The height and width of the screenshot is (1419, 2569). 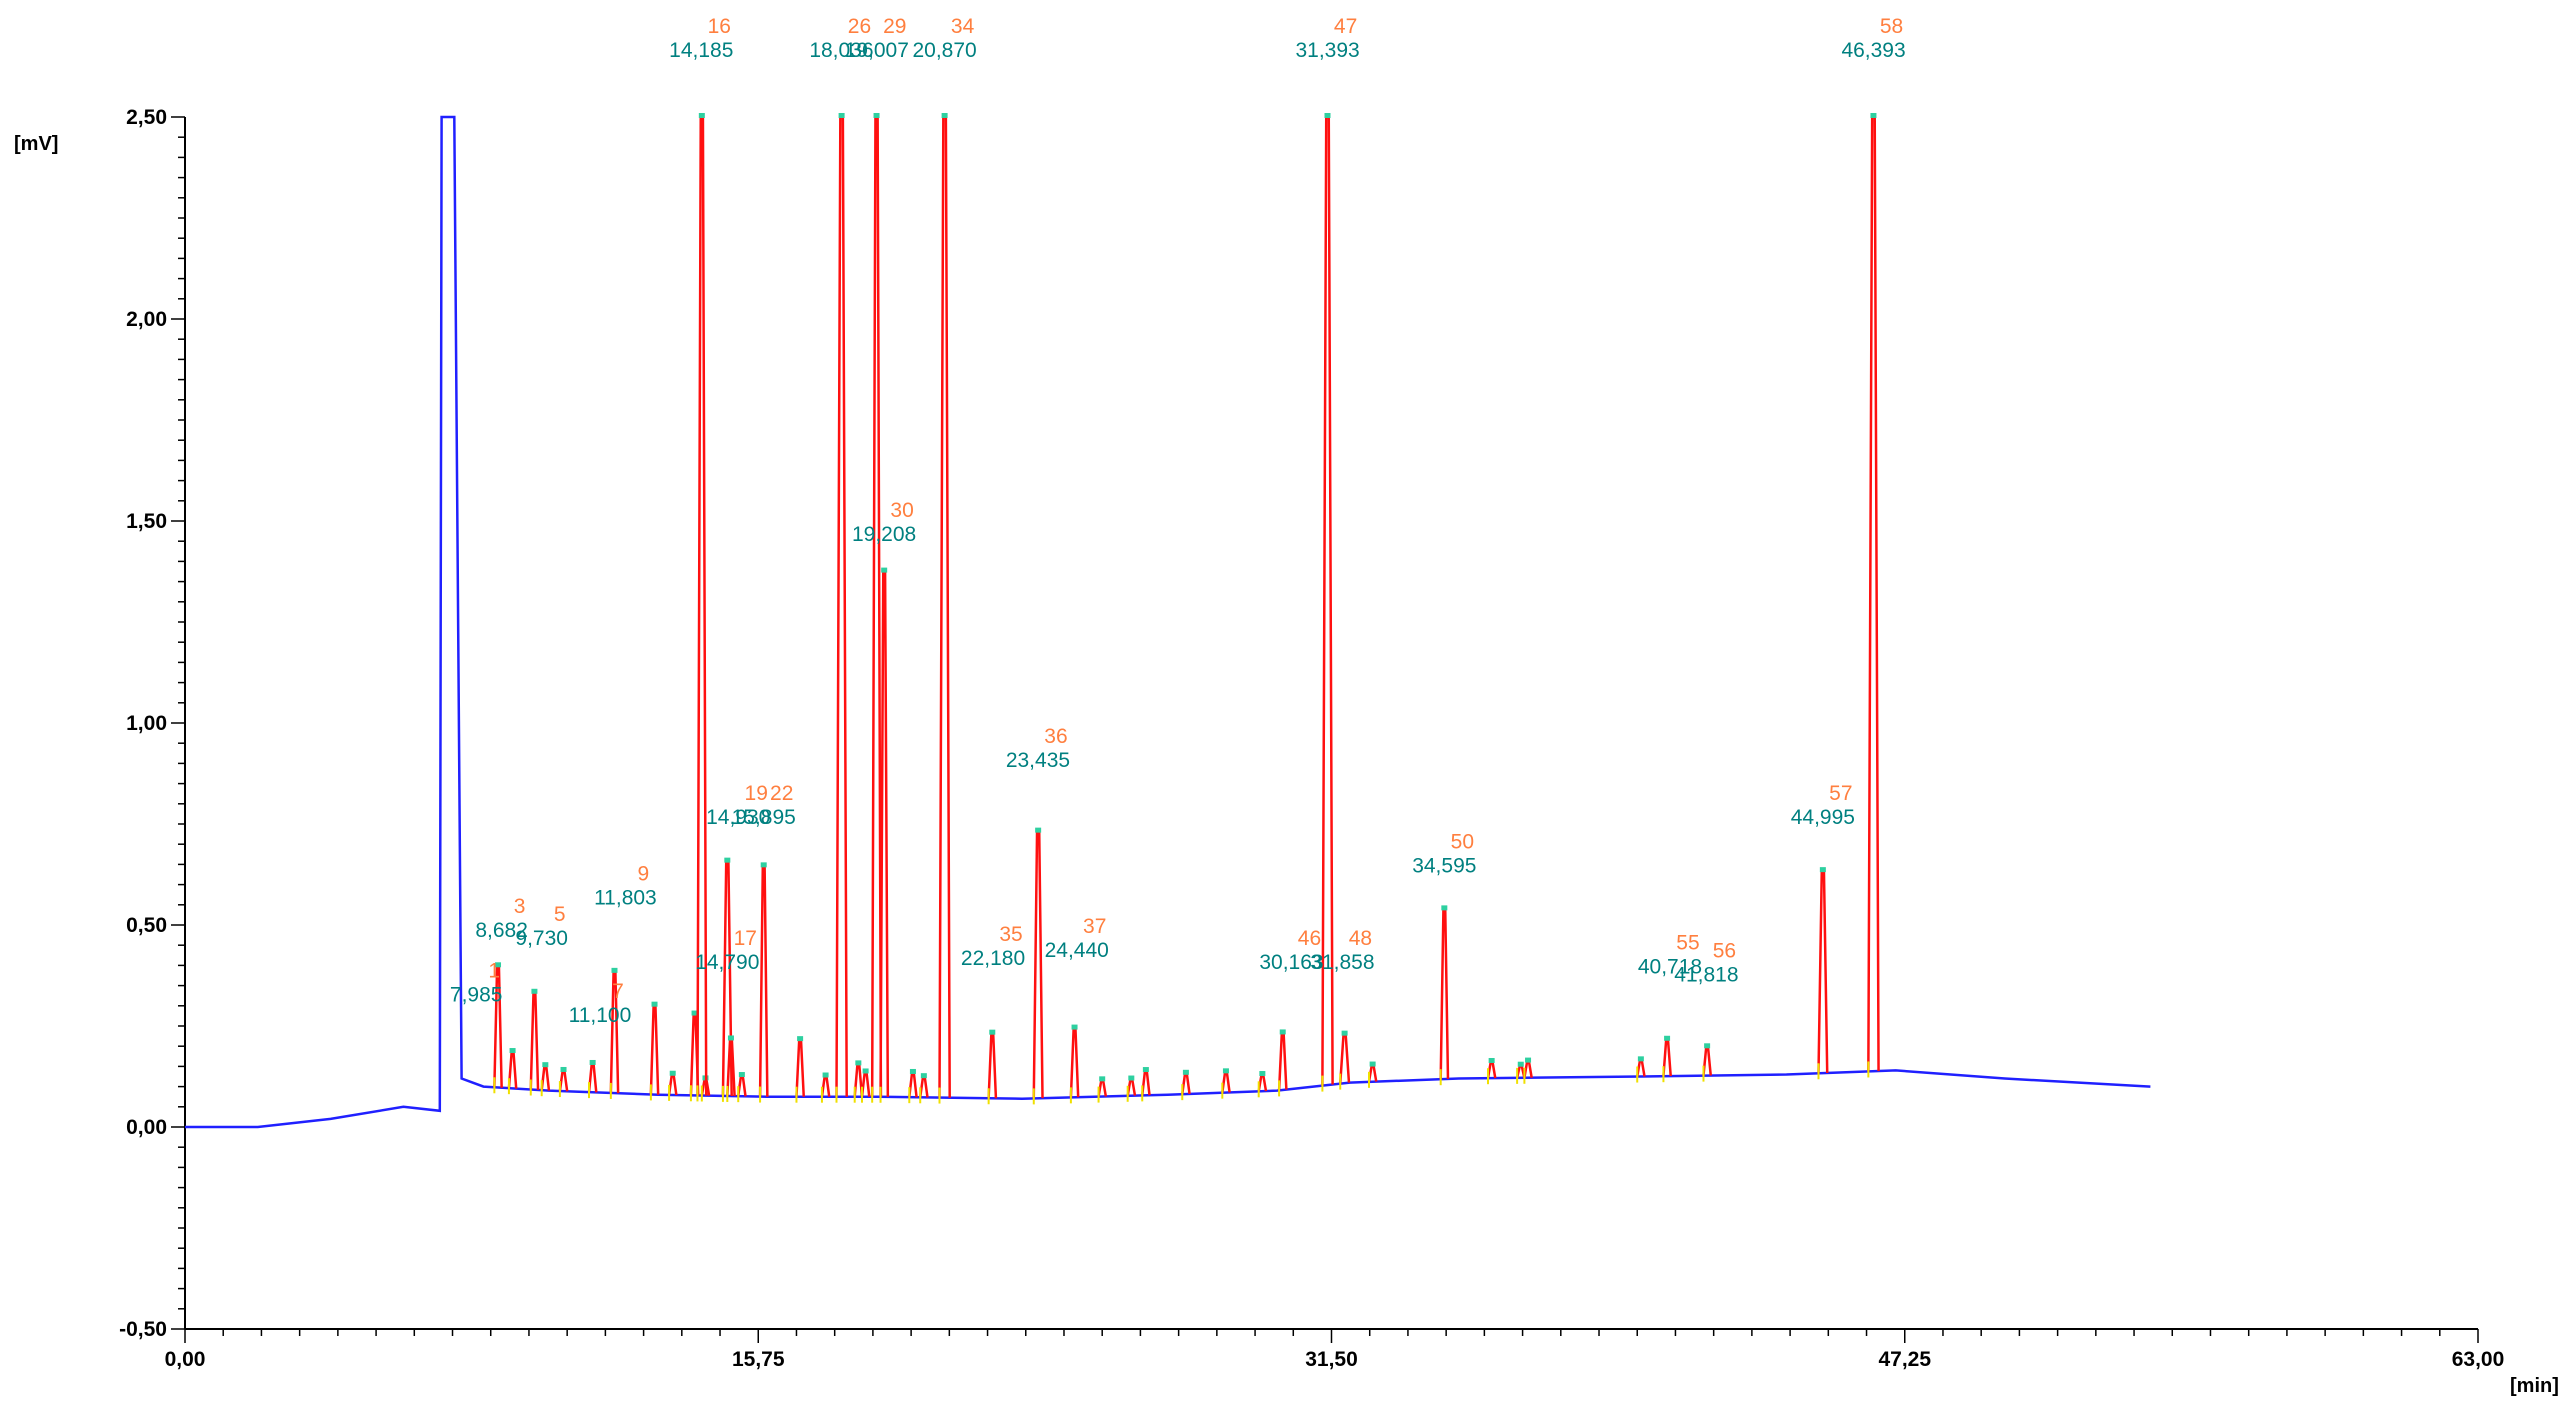 What do you see at coordinates (859, 26) in the screenshot?
I see `peak-number-label: 26` at bounding box center [859, 26].